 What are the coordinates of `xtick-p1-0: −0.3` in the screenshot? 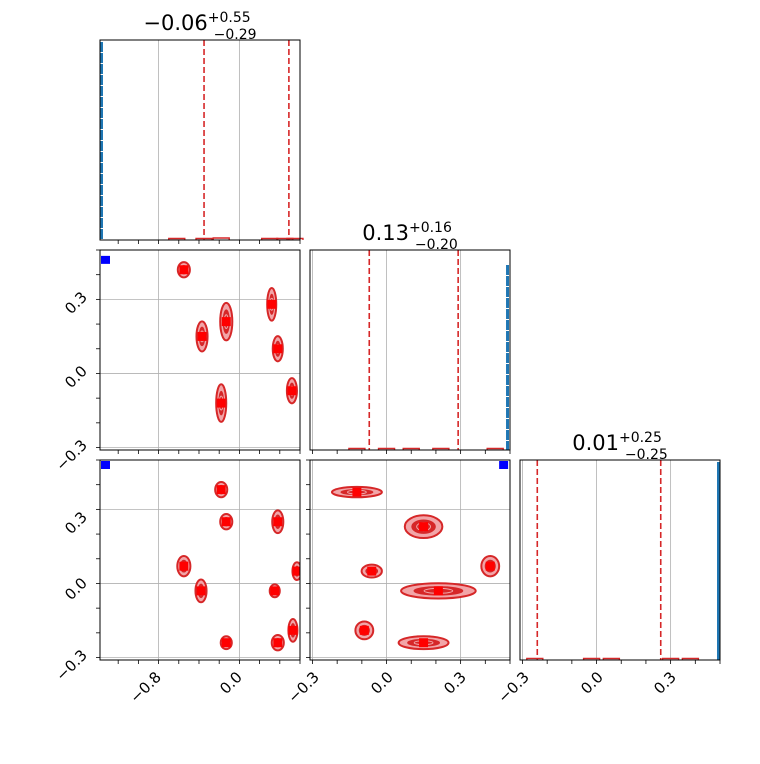 It's located at (303, 687).